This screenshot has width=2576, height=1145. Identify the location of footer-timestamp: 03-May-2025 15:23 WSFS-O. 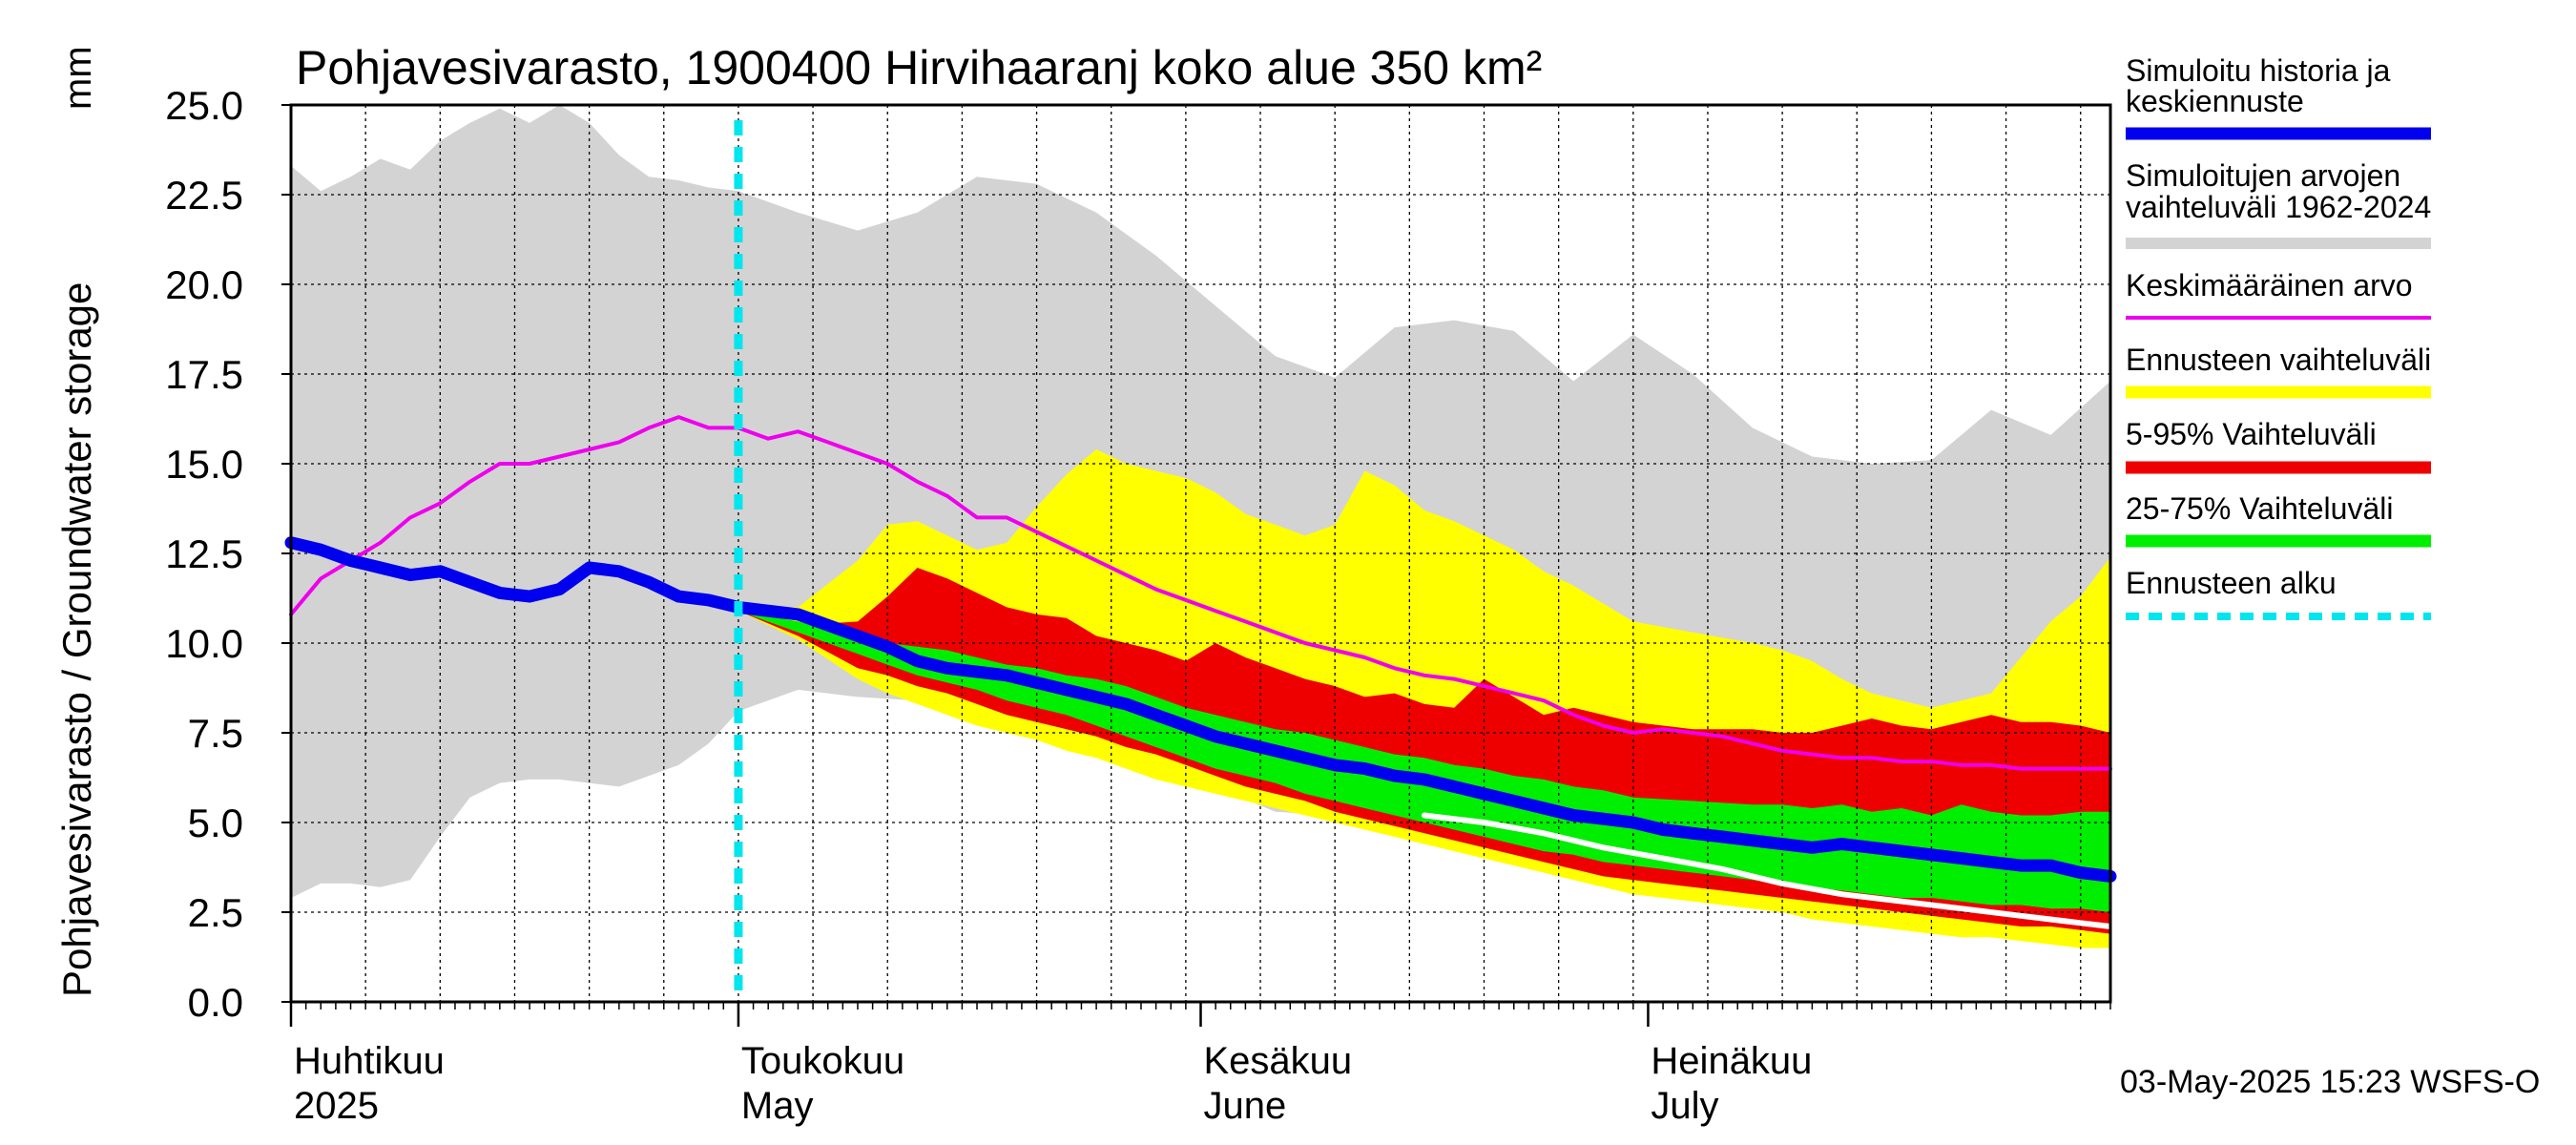
(2330, 1082).